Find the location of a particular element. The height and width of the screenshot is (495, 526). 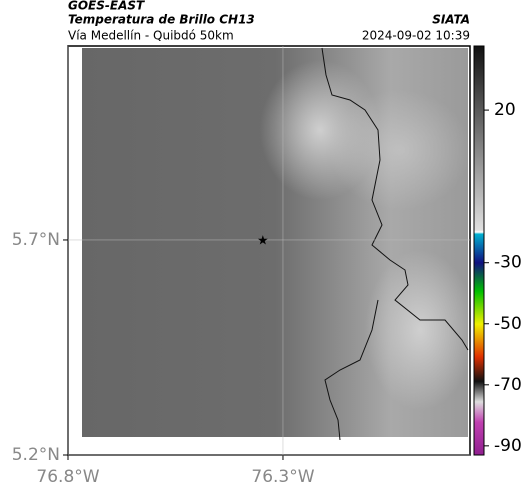

colorbar is located at coordinates (479, 250).